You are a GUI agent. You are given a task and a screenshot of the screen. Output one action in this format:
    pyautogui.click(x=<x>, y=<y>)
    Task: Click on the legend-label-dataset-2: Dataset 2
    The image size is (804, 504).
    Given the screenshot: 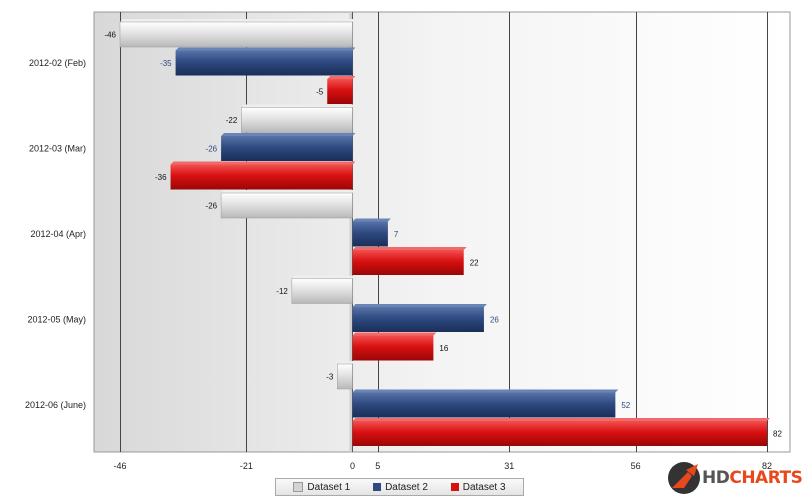 What is the action you would take?
    pyautogui.click(x=406, y=487)
    